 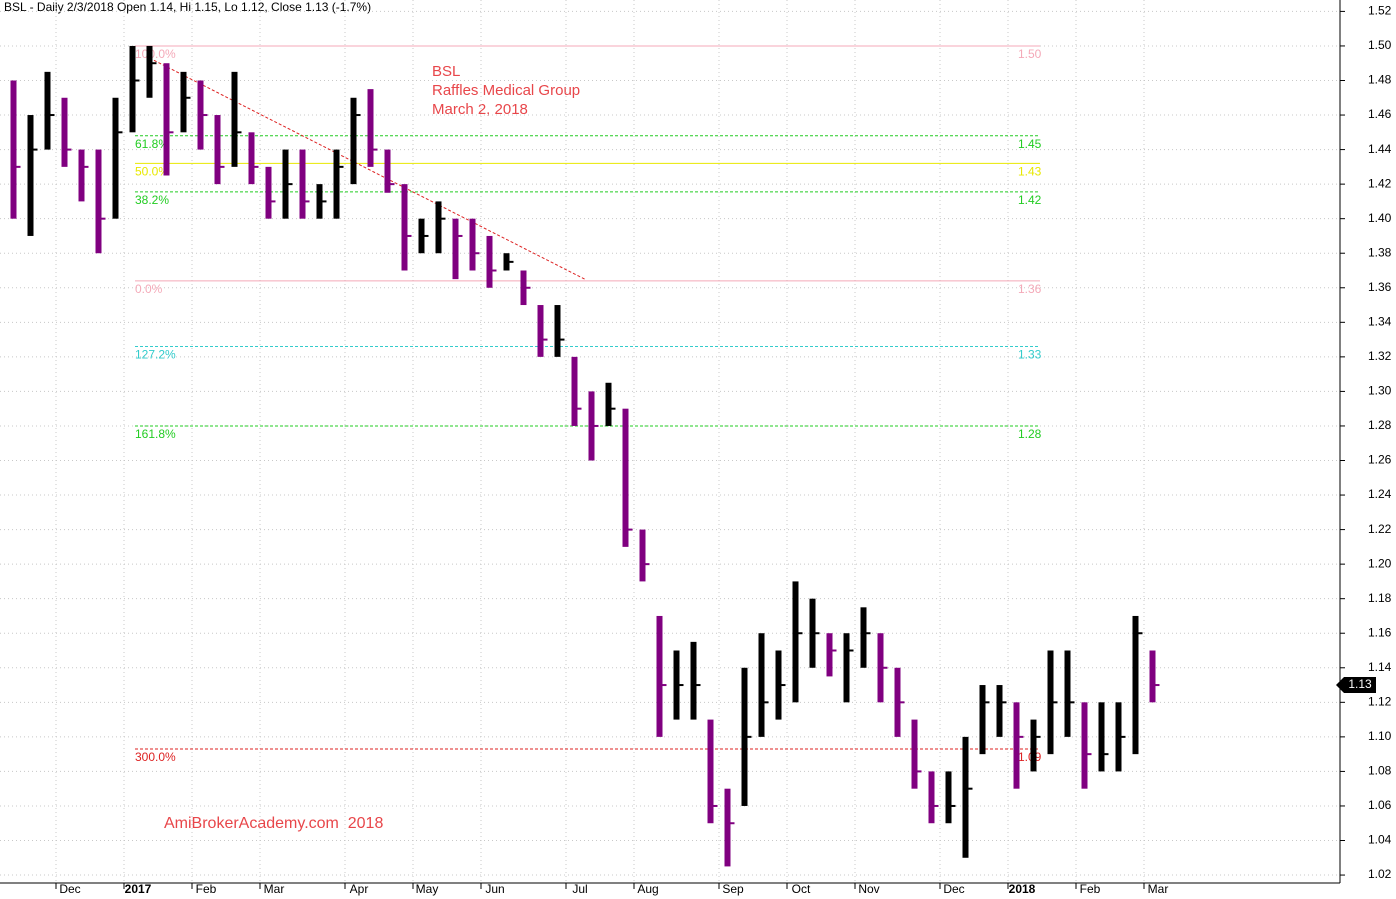 What do you see at coordinates (1030, 144) in the screenshot?
I see `fib-price-label: 1.45` at bounding box center [1030, 144].